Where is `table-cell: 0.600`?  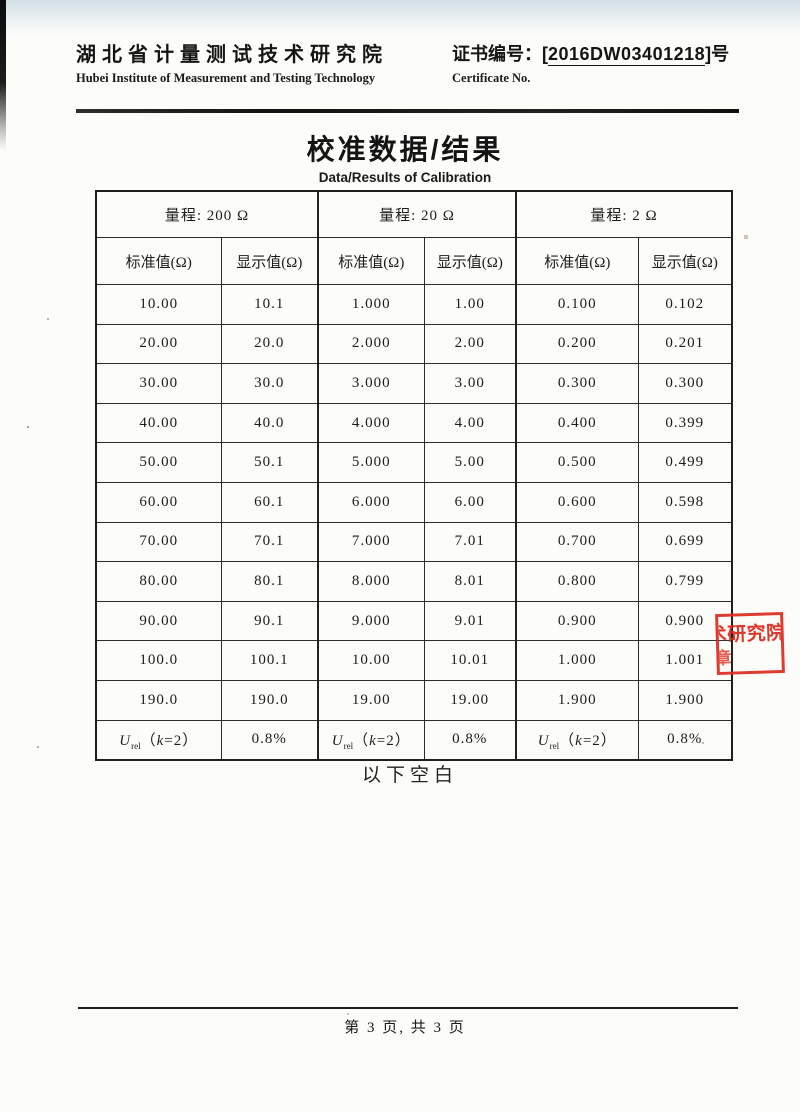 table-cell: 0.600 is located at coordinates (577, 502).